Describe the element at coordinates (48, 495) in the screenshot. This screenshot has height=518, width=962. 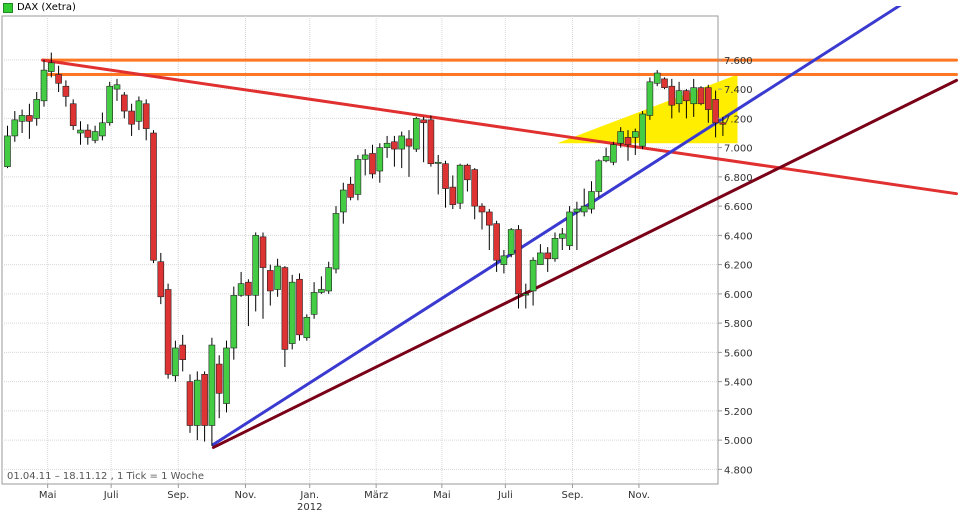
I see `x-tick-label: Mai` at that location.